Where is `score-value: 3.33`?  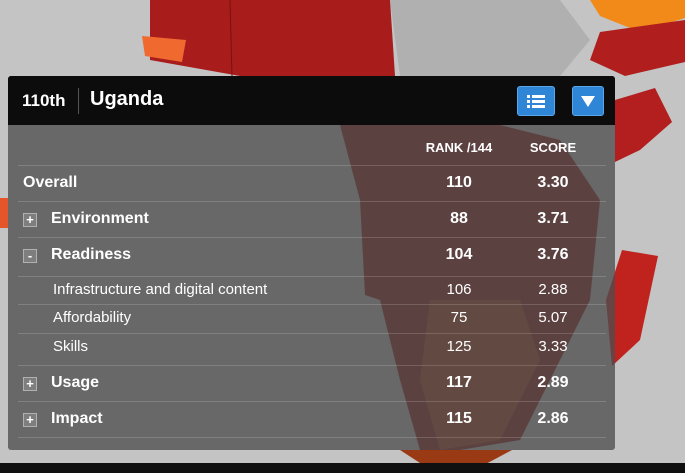
score-value: 3.33 is located at coordinates (553, 346).